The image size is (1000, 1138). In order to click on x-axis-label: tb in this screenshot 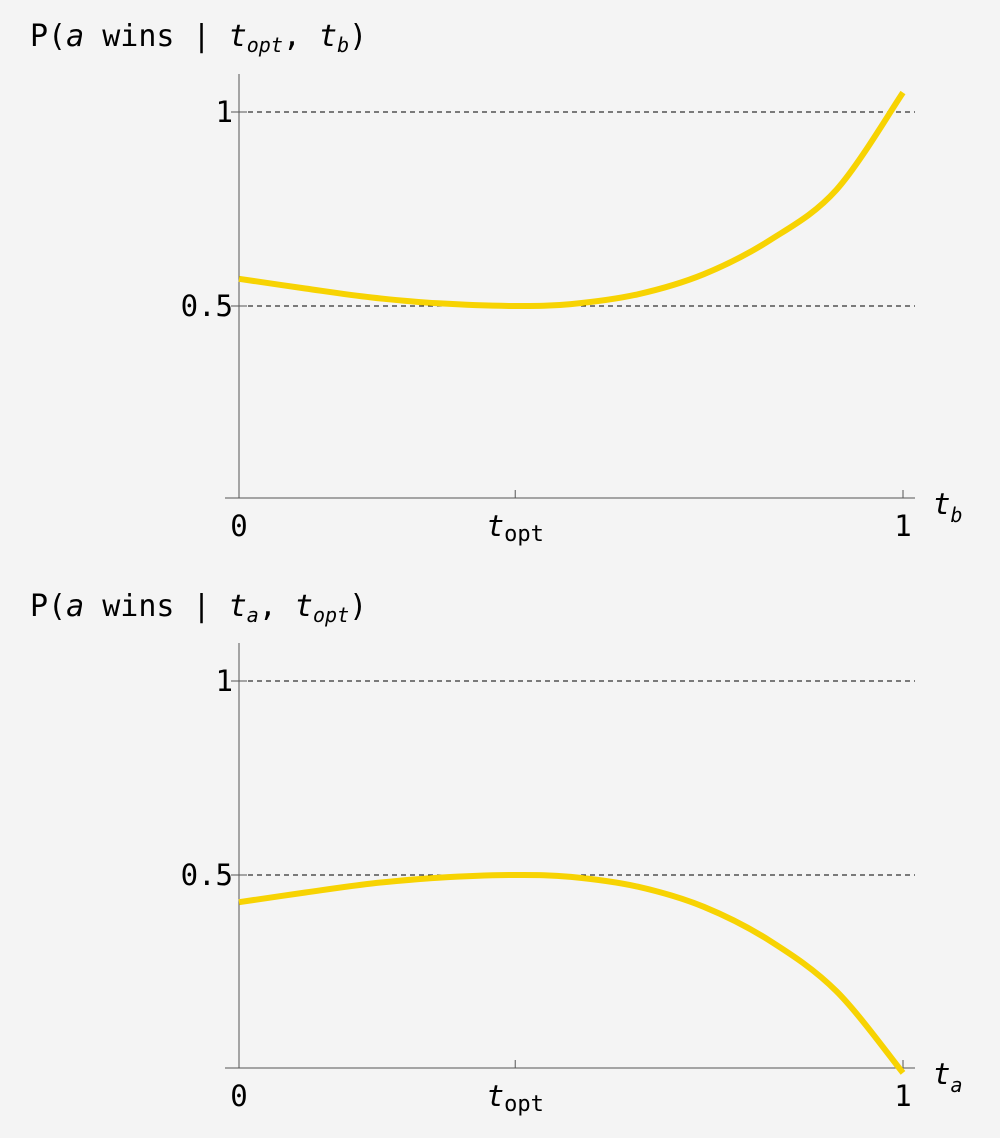, I will do `click(948, 507)`.